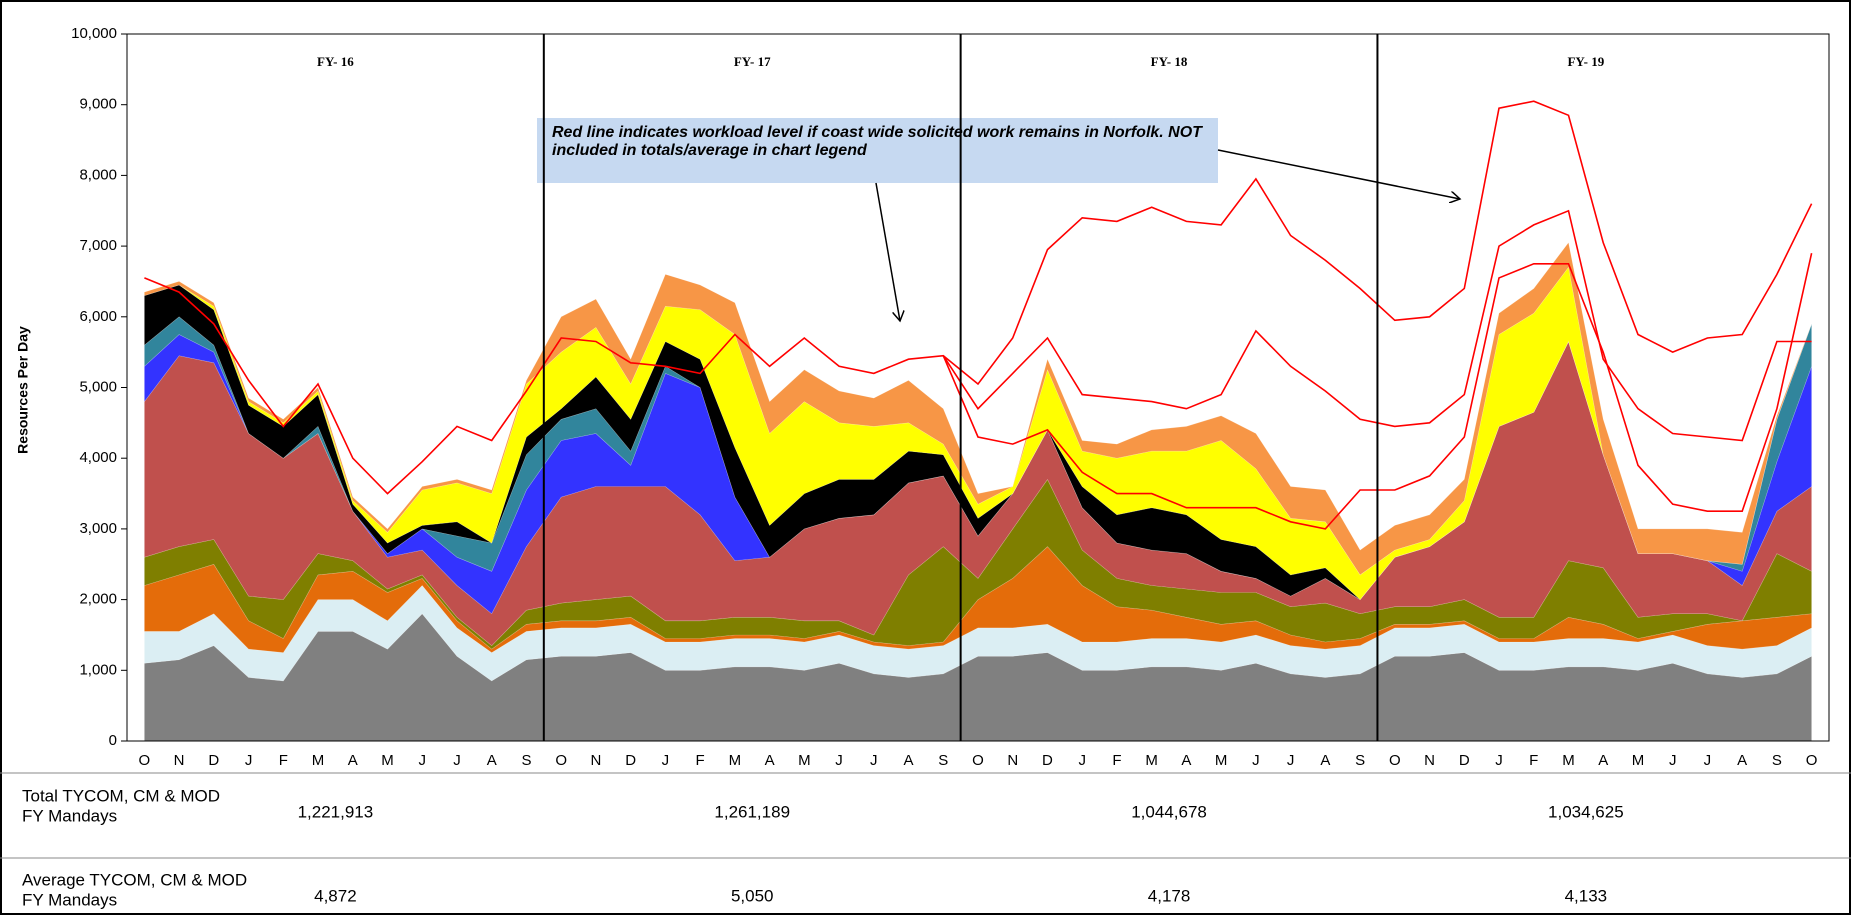 The width and height of the screenshot is (1851, 915). I want to click on y-tick-label: 8,000, so click(98, 174).